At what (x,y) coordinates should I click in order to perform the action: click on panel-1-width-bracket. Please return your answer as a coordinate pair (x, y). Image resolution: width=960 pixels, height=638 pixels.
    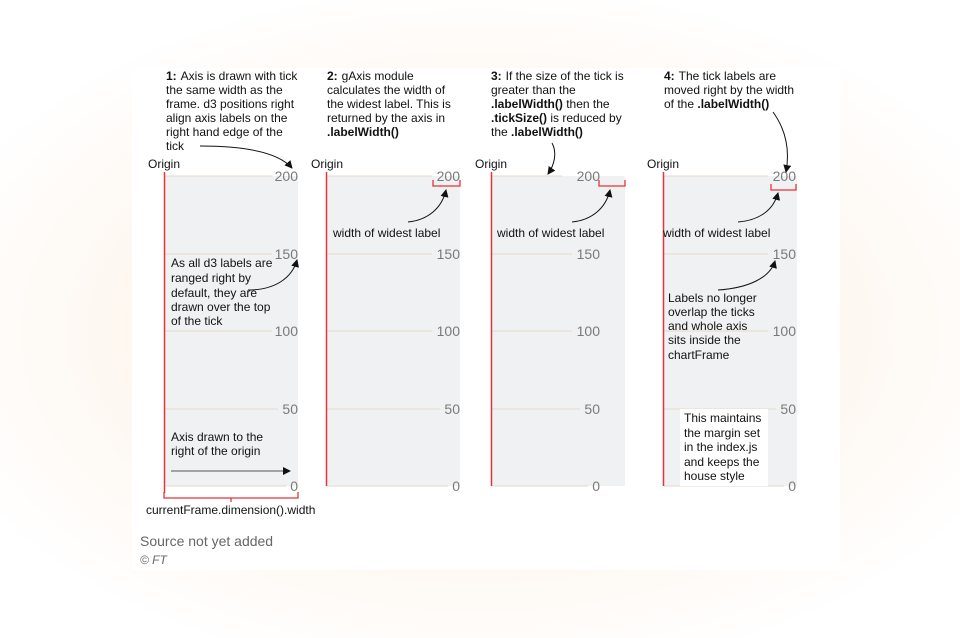
    Looking at the image, I should click on (231, 497).